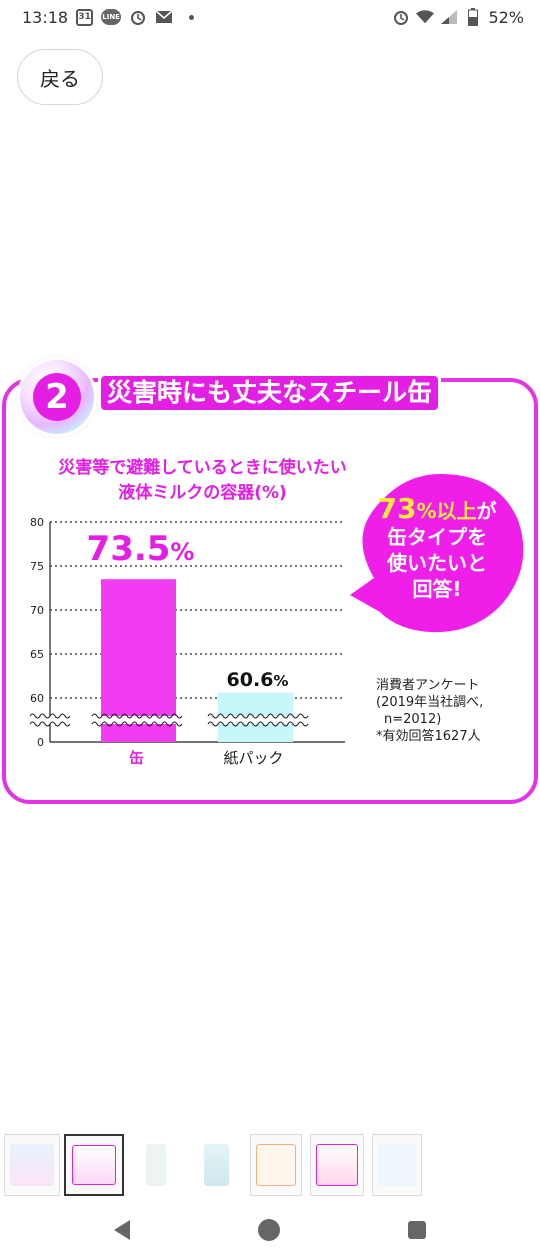 This screenshot has height=1260, width=540. What do you see at coordinates (45, 17) in the screenshot?
I see `status-time: 13:18` at bounding box center [45, 17].